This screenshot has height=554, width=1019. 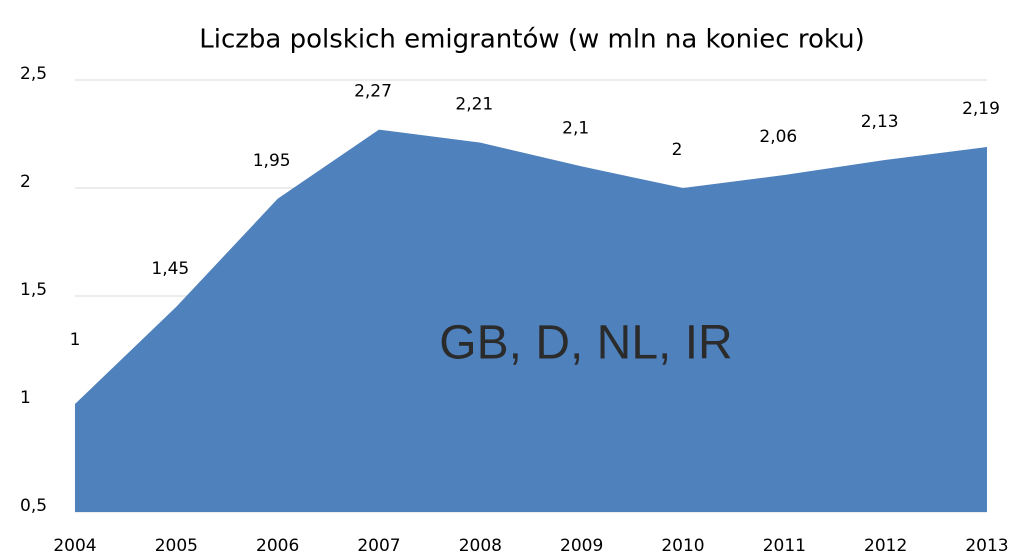 I want to click on y-tick-label: 0,5, so click(x=33, y=506).